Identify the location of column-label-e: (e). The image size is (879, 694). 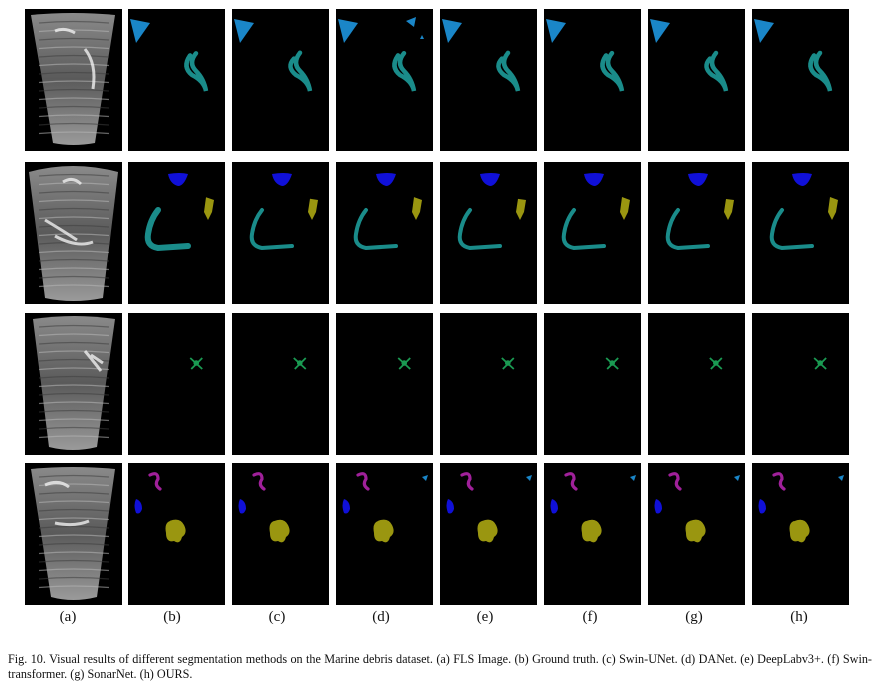
(485, 617).